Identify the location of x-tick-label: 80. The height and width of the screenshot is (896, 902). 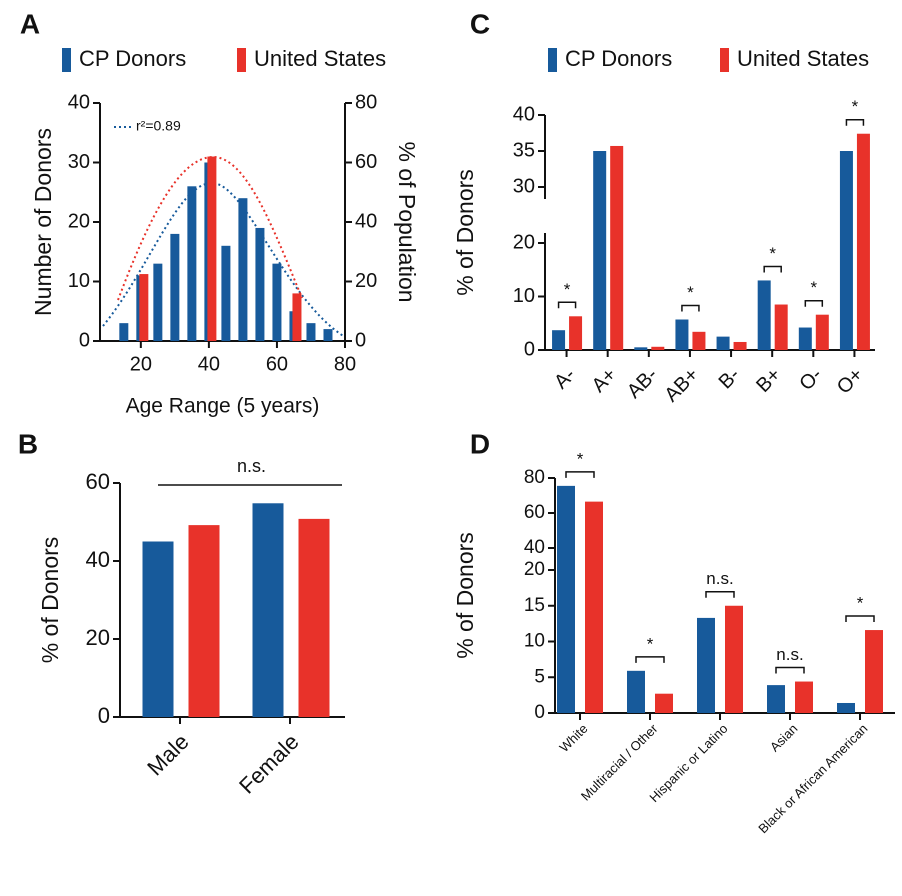
(345, 364).